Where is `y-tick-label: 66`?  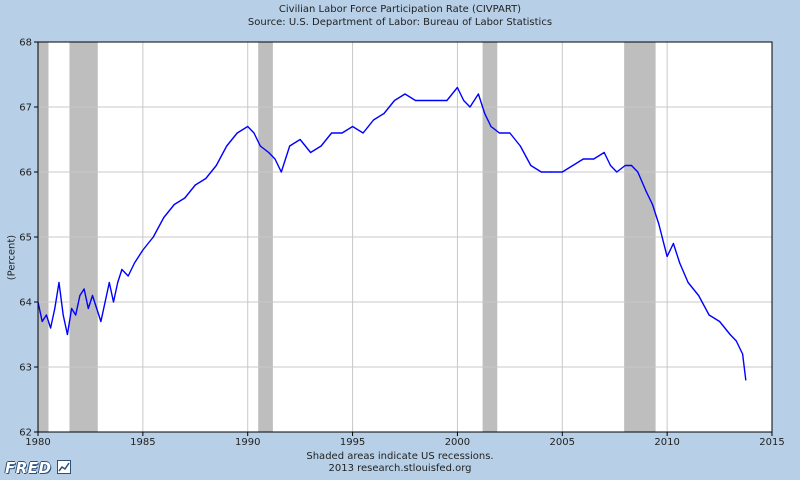 y-tick-label: 66 is located at coordinates (25, 173).